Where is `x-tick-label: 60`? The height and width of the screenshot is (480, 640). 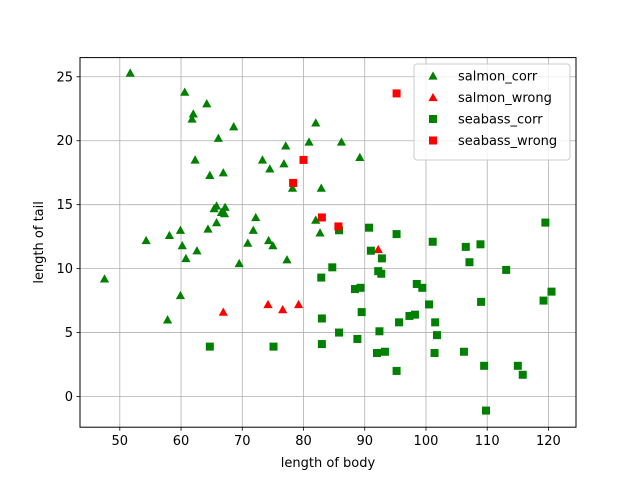 x-tick-label: 60 is located at coordinates (181, 441).